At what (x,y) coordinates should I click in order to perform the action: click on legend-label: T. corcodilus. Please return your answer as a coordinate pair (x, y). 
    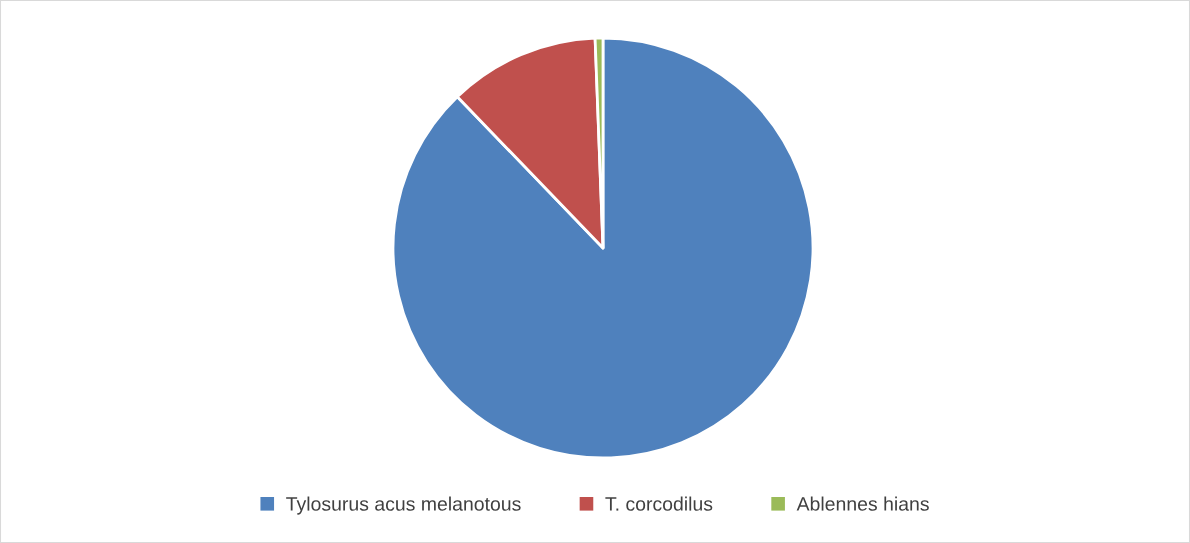
    Looking at the image, I should click on (659, 503).